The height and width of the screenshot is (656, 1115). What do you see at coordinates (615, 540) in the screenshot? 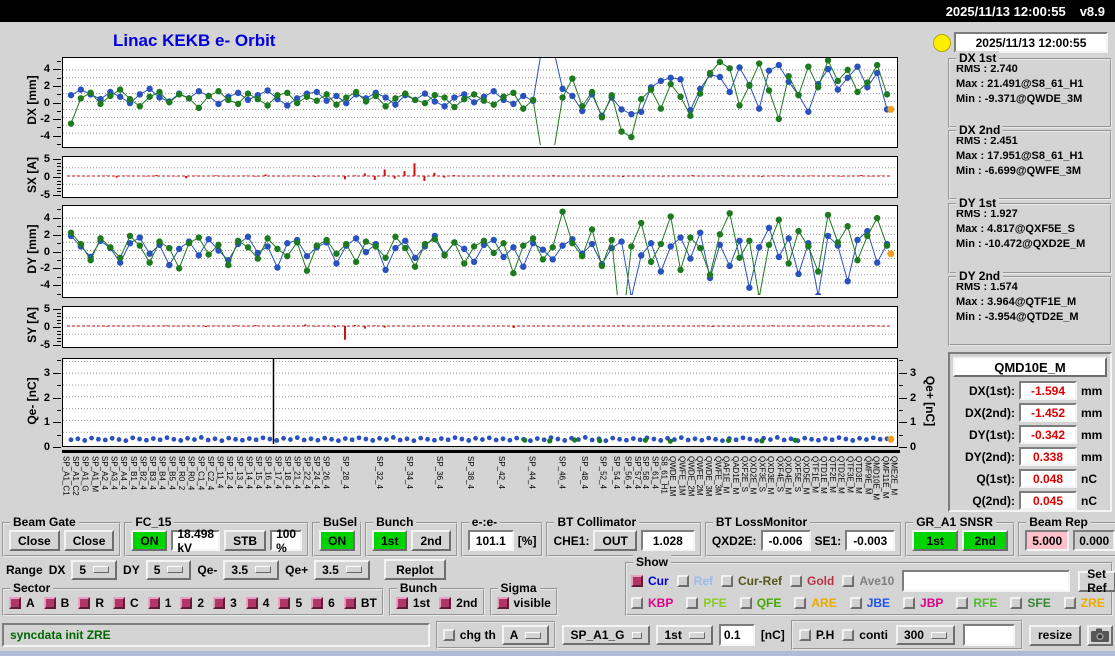
I see `bt-collimator-out-button: OUT` at bounding box center [615, 540].